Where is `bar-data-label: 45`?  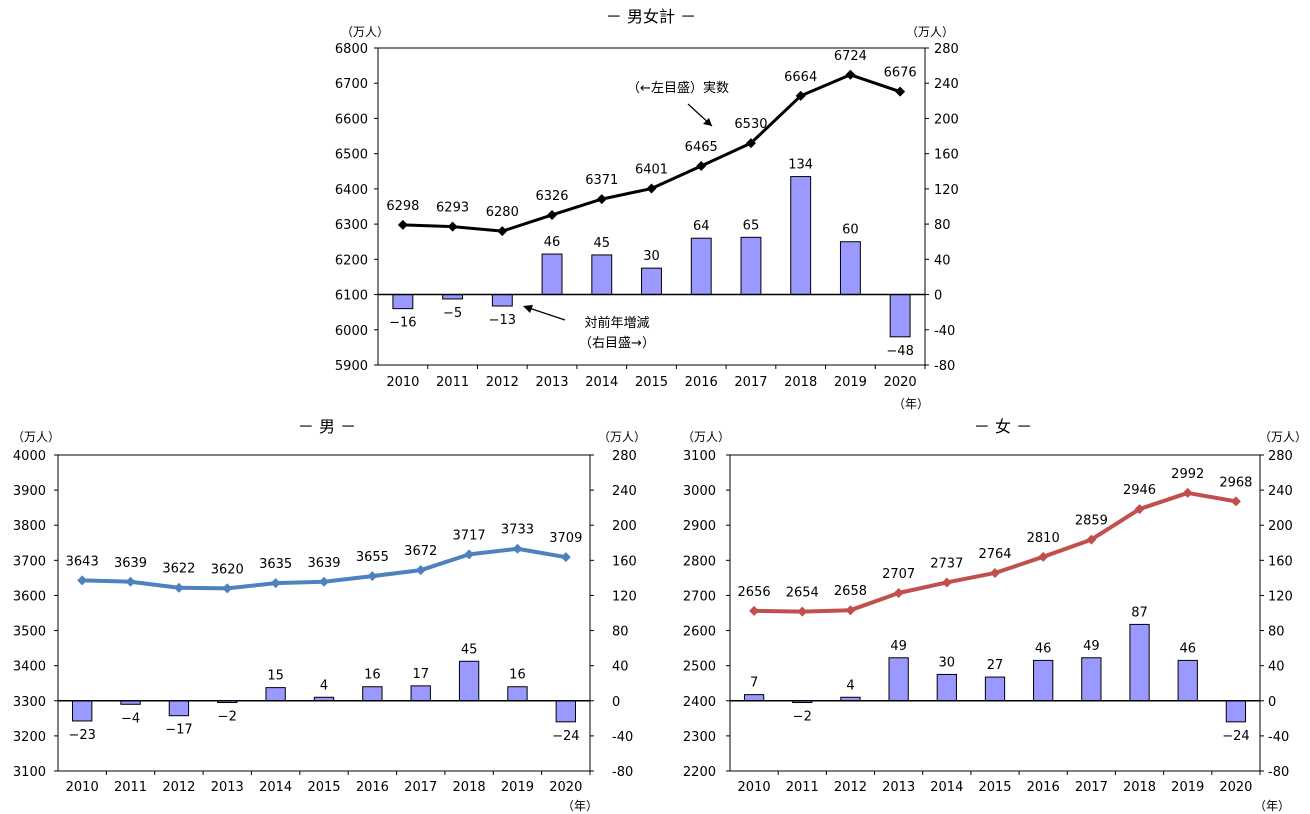
bar-data-label: 45 is located at coordinates (601, 243).